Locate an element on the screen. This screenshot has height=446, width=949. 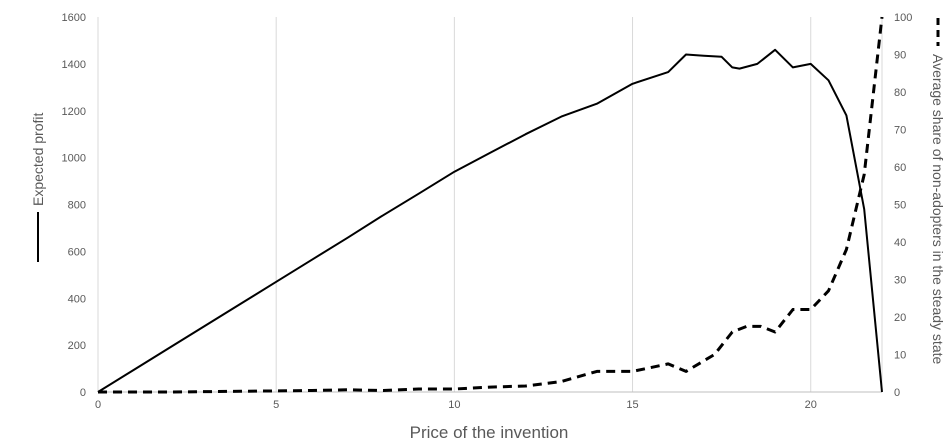
x-tick-label: 20 is located at coordinates (811, 405).